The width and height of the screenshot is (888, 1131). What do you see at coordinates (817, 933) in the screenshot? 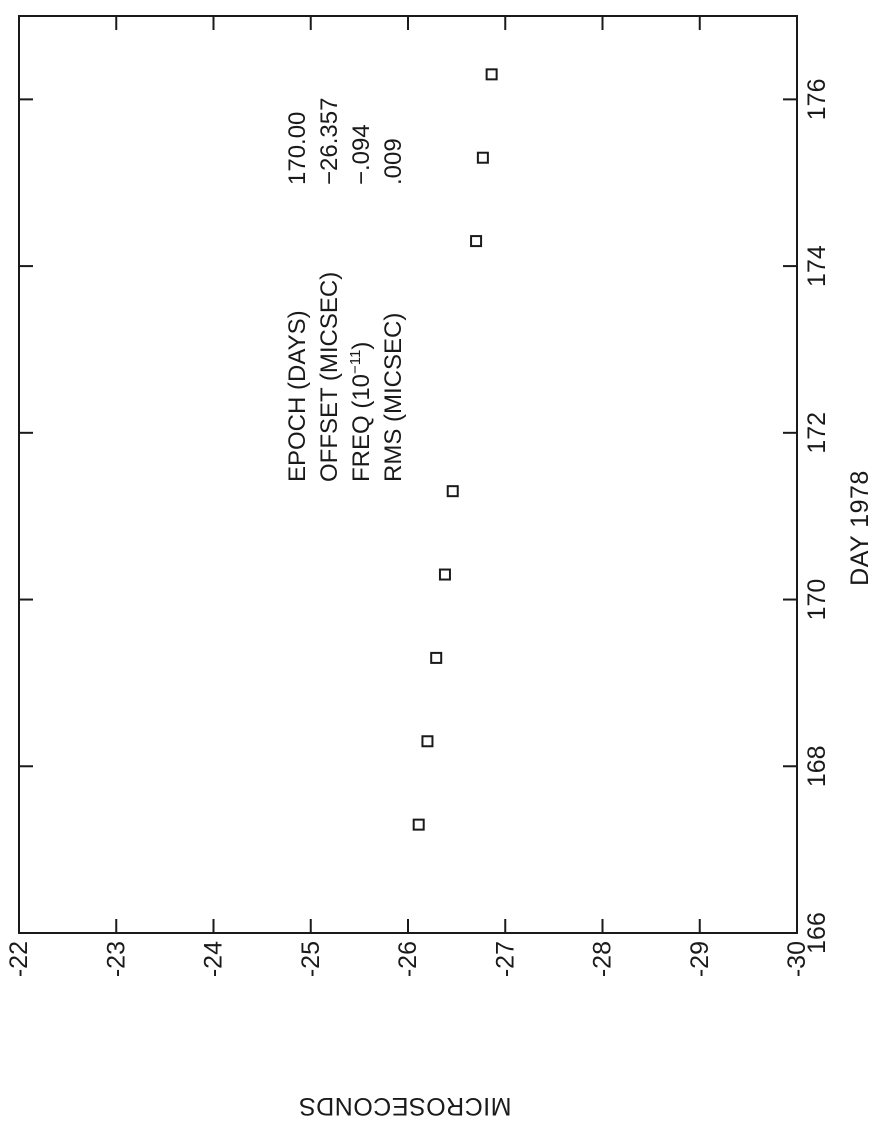
I see `x-tick-label: 166` at bounding box center [817, 933].